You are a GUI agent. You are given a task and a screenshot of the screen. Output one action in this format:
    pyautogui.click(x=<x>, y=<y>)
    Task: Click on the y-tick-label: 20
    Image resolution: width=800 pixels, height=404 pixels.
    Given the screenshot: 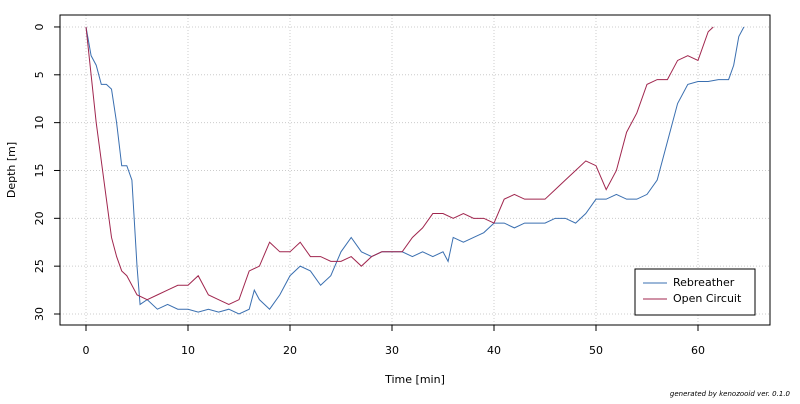 What is the action you would take?
    pyautogui.click(x=39, y=218)
    